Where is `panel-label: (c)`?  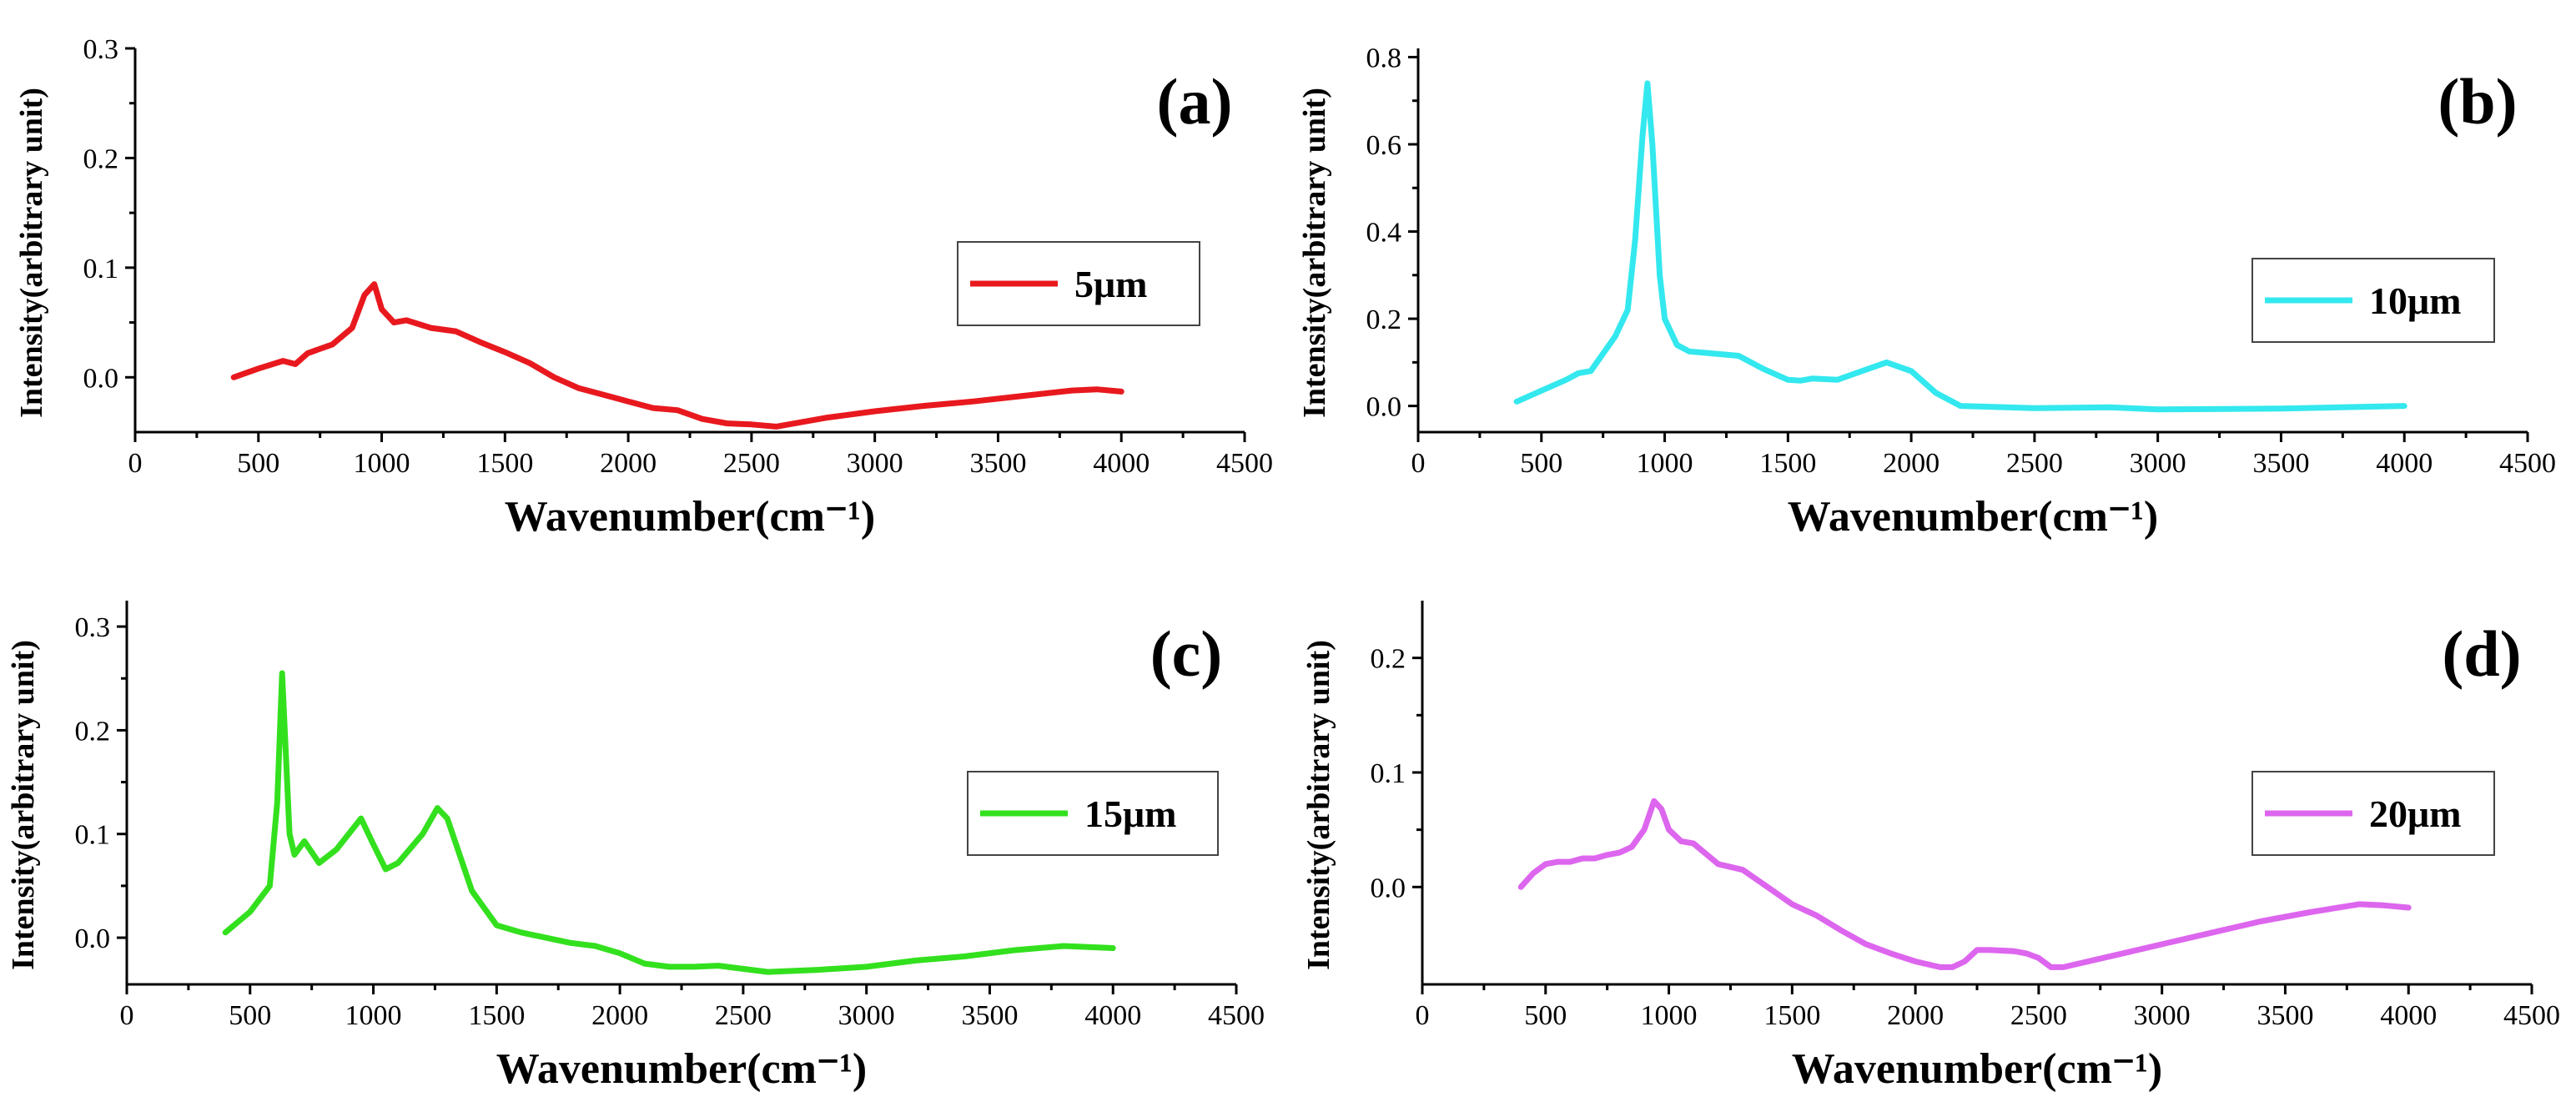
panel-label: (c) is located at coordinates (1186, 653).